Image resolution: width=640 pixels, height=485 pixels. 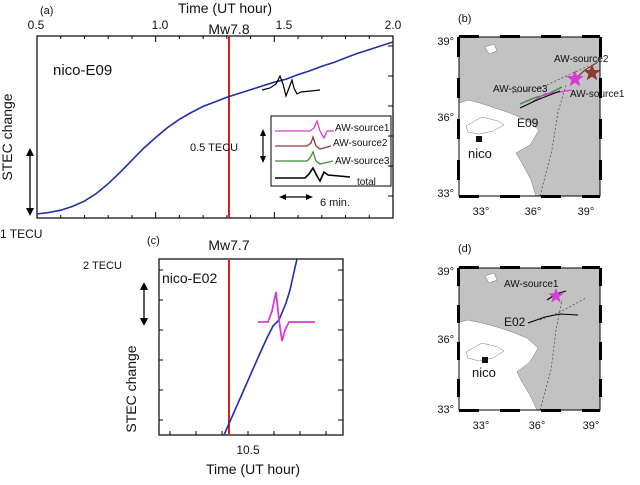 I want to click on stec-line-e02, so click(x=260, y=347).